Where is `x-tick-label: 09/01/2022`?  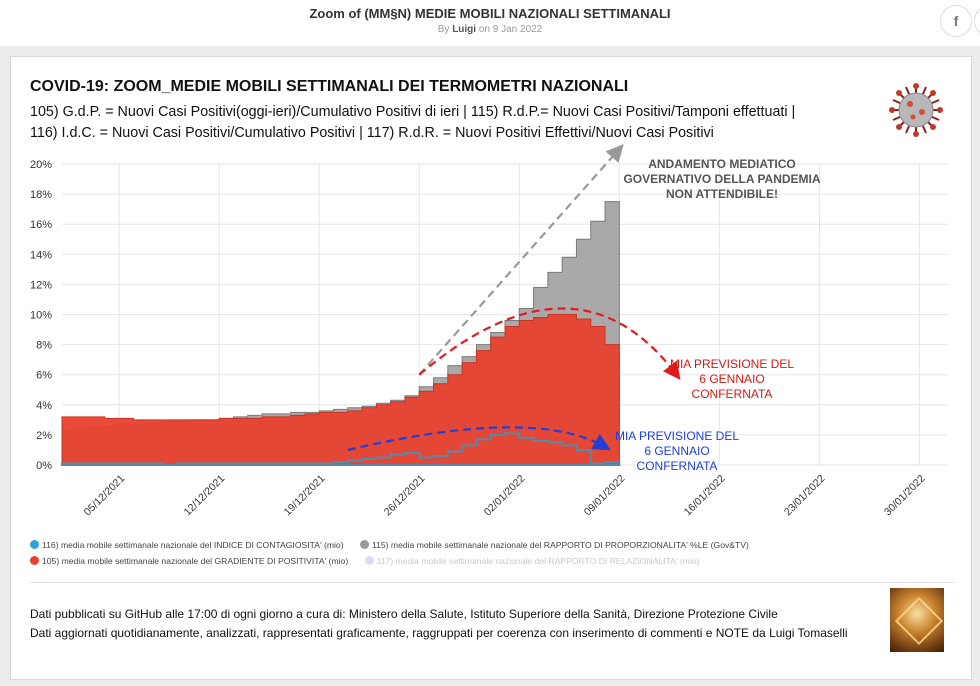
x-tick-label: 09/01/2022 is located at coordinates (605, 496).